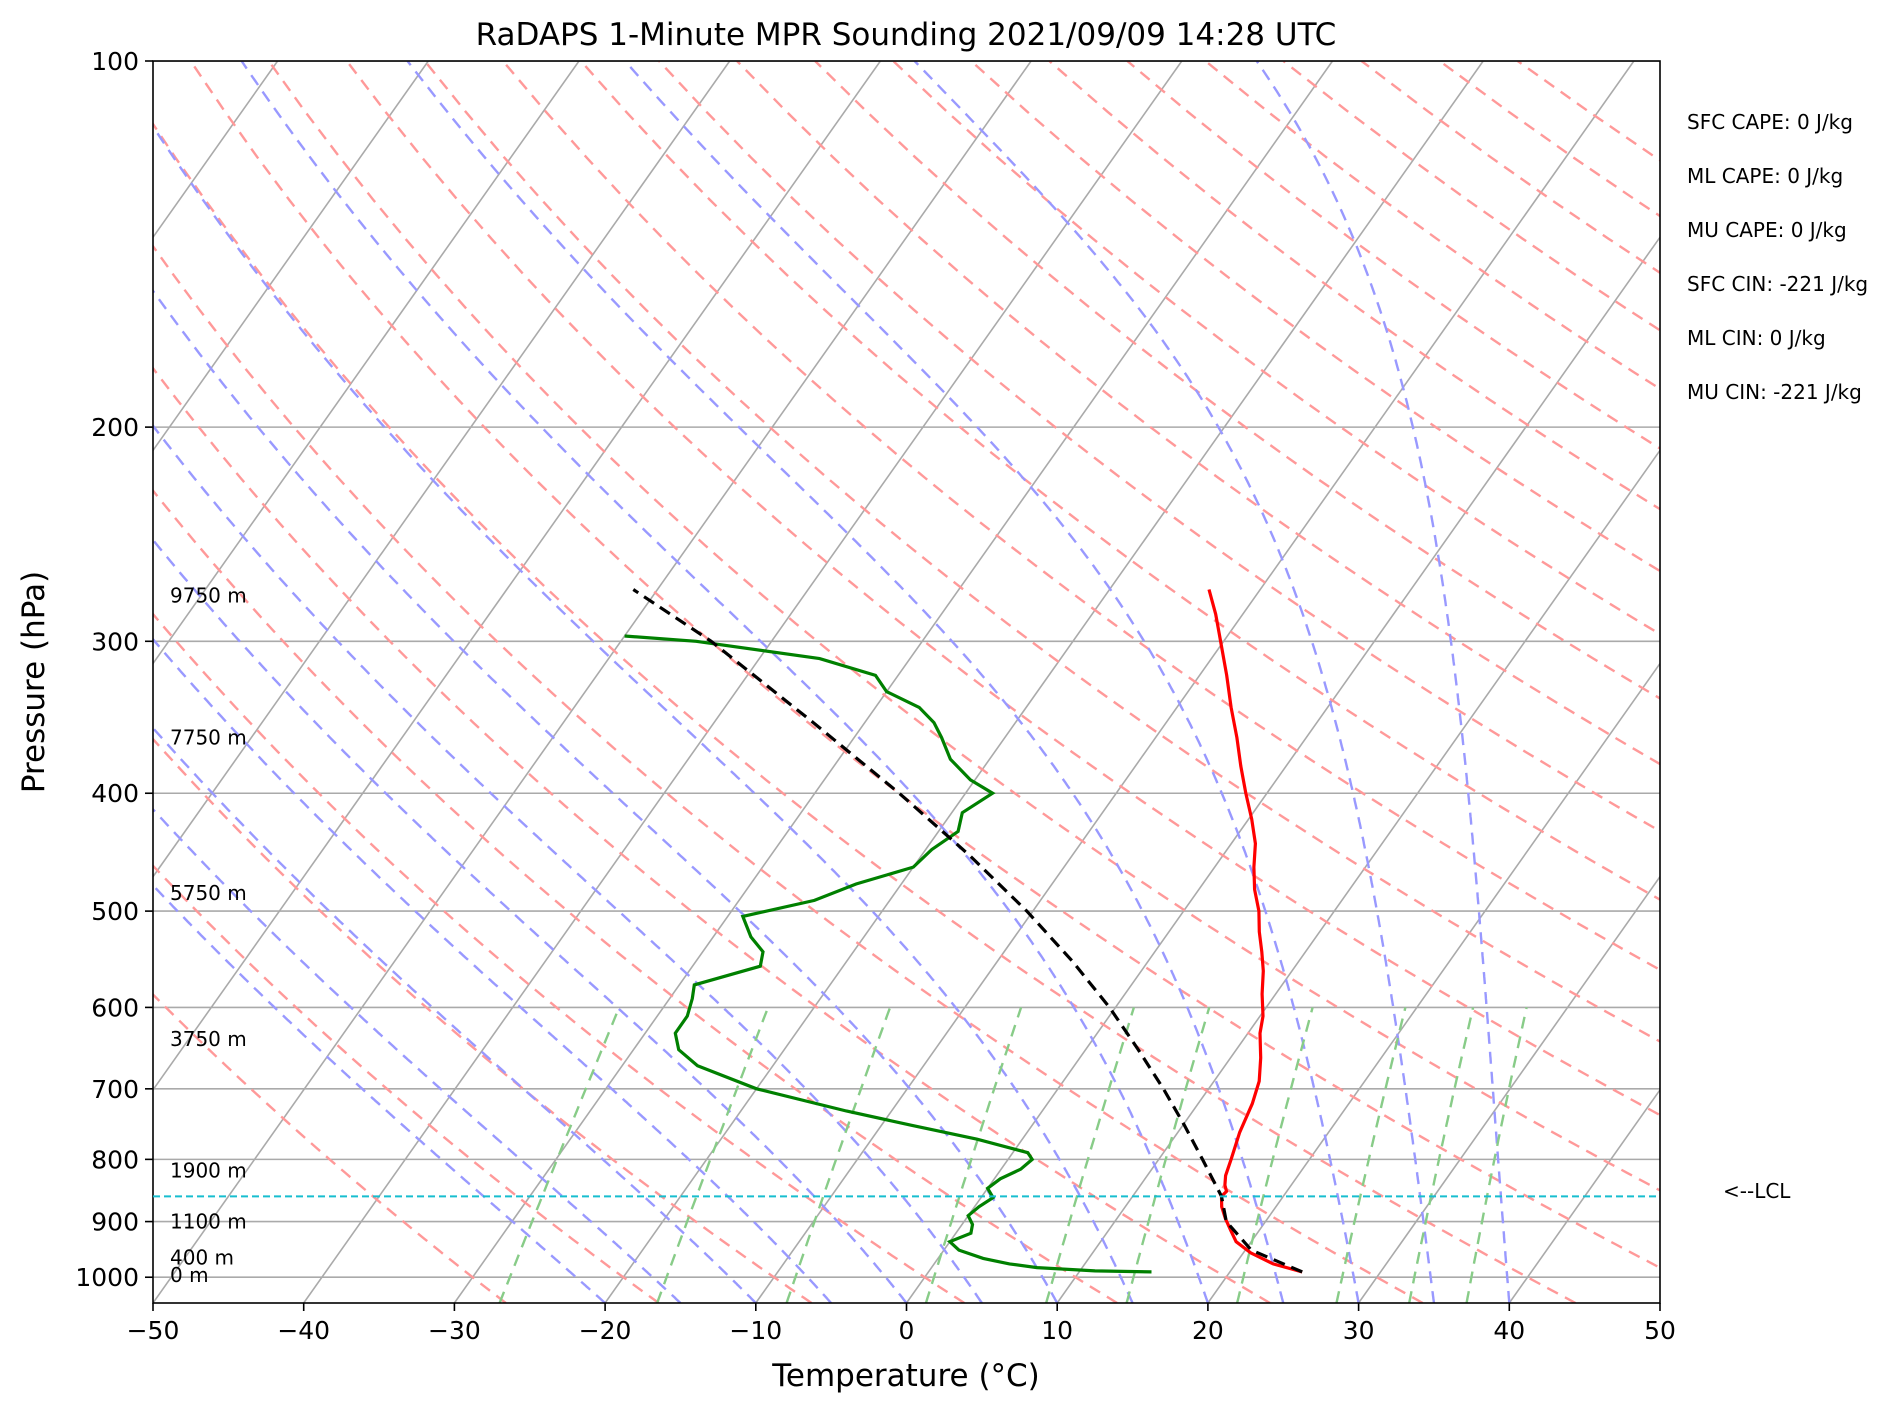 This screenshot has width=1899, height=1406. Describe the element at coordinates (1509, 1330) in the screenshot. I see `x-tick-label: 40` at that location.